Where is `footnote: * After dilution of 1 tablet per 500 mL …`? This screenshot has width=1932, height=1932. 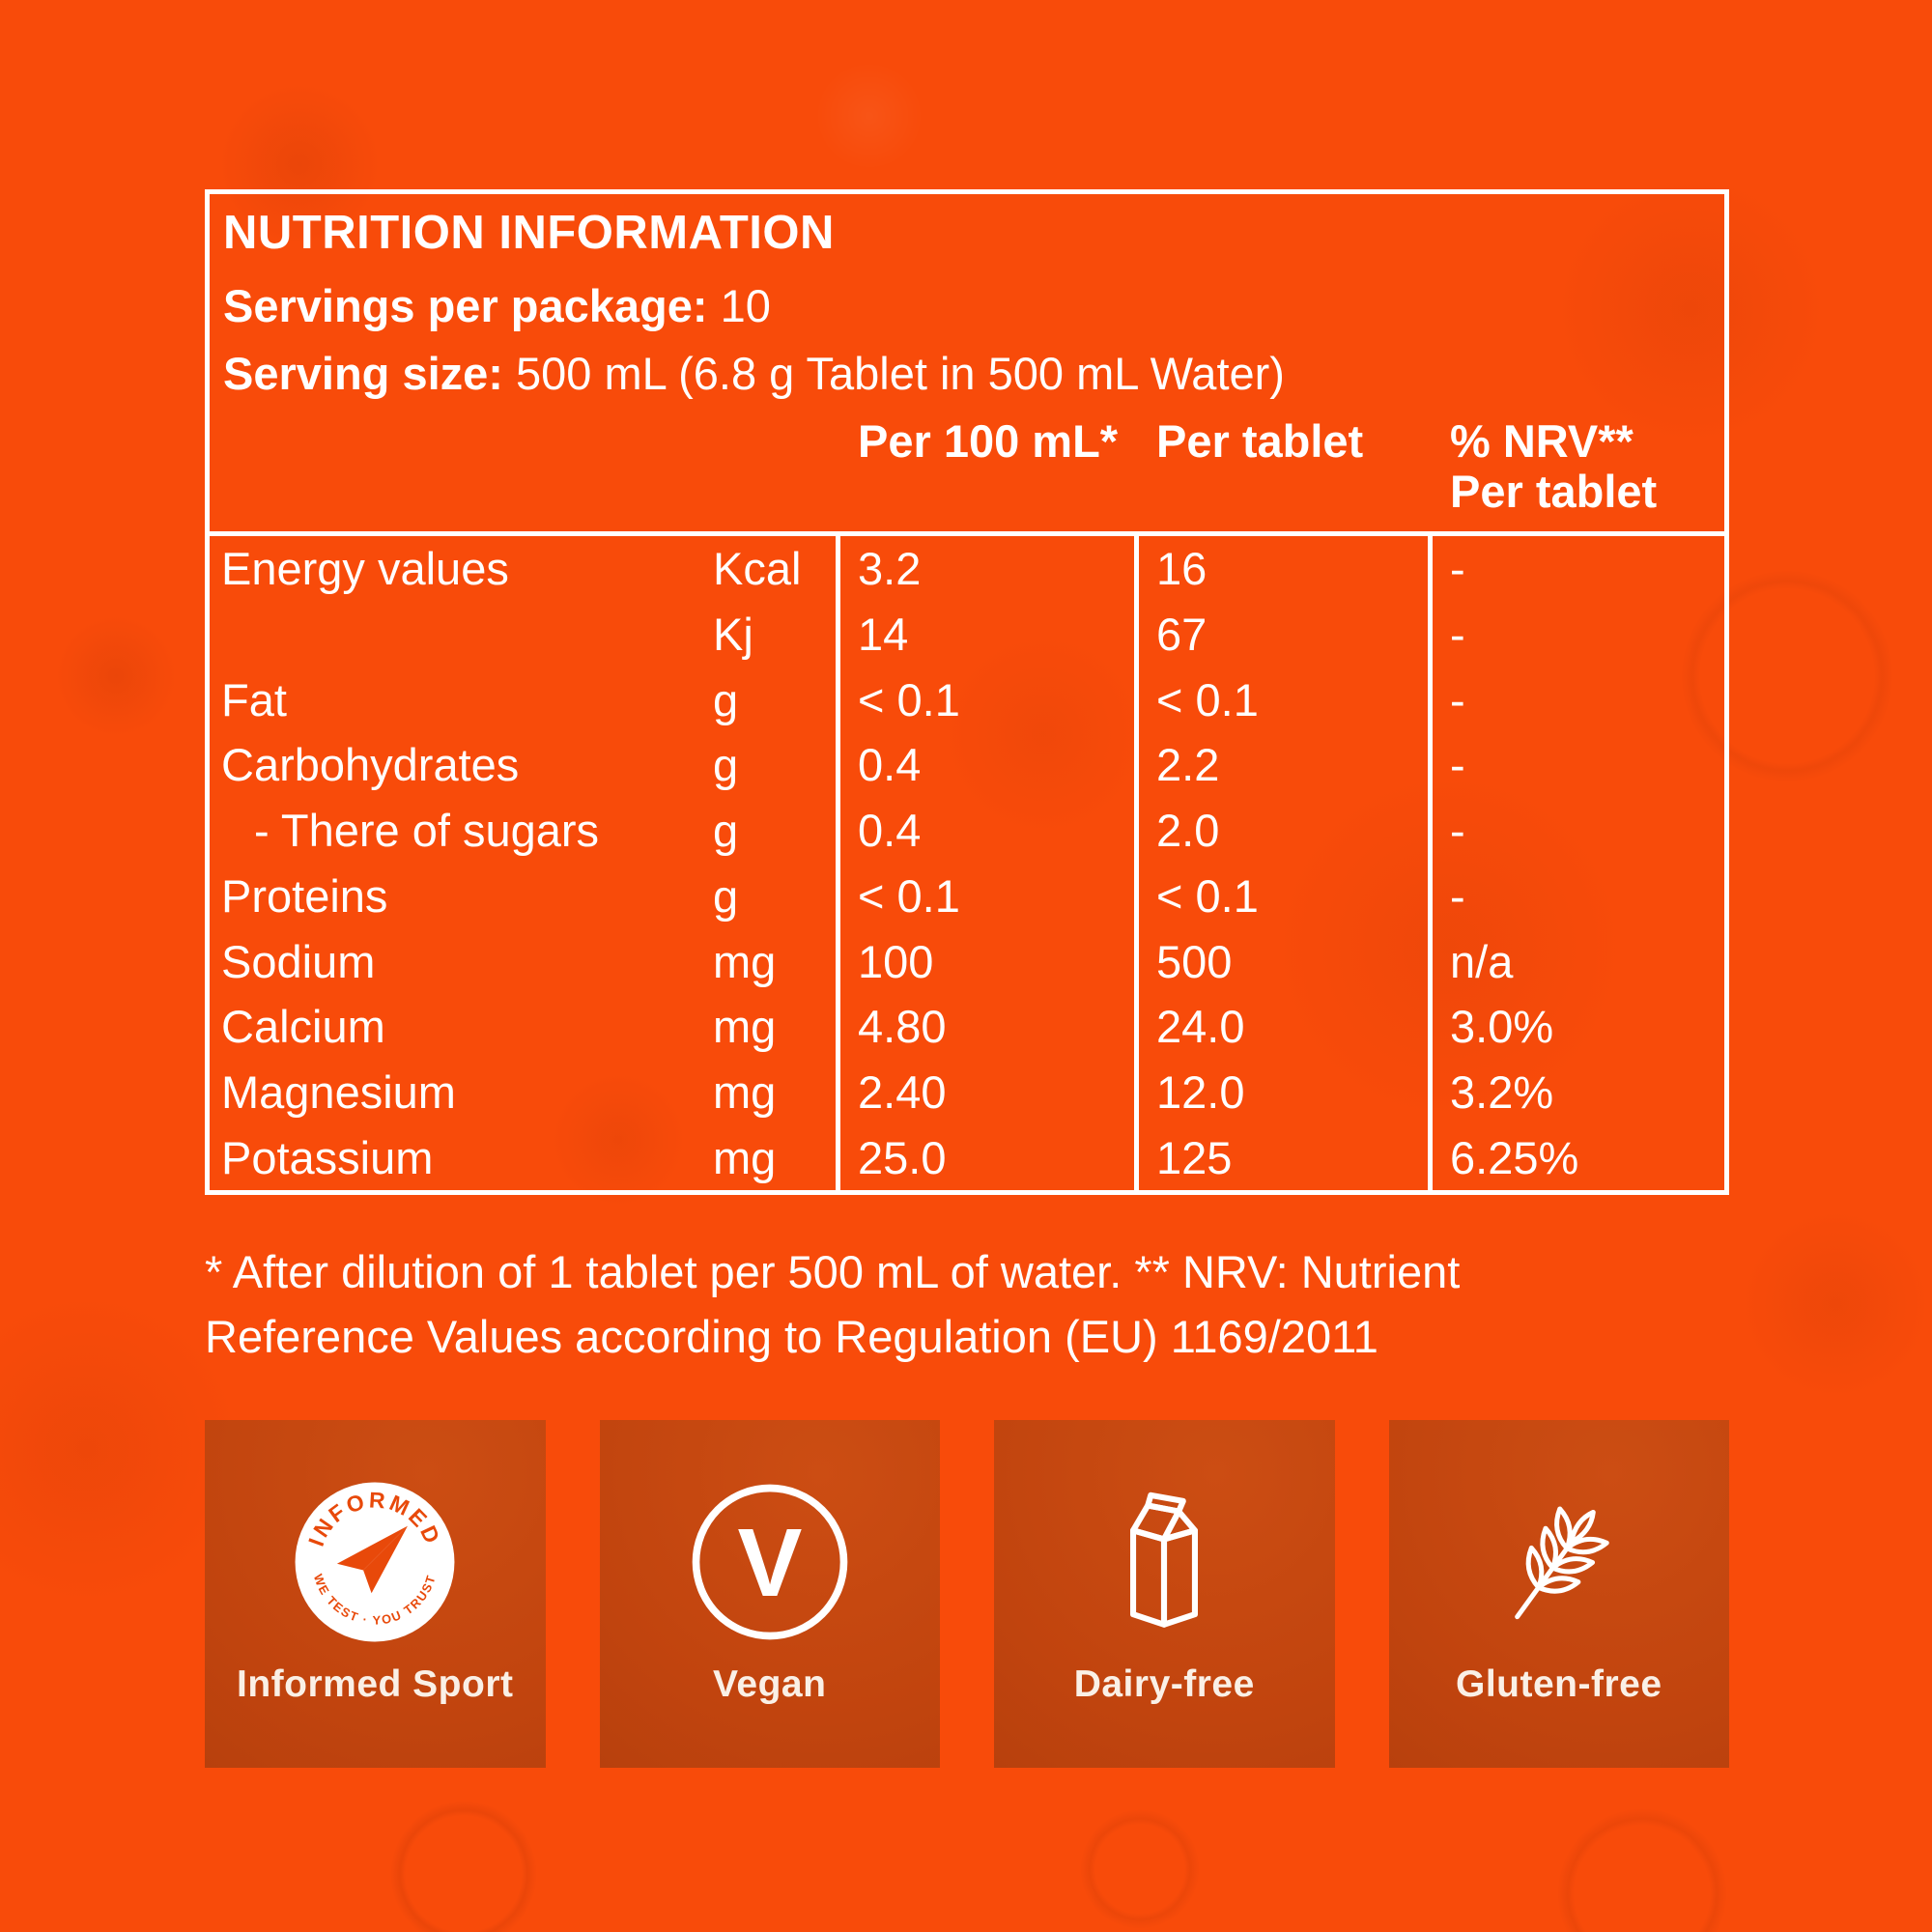
footnote: * After dilution of 1 tablet per 500 mL … is located at coordinates (832, 1304).